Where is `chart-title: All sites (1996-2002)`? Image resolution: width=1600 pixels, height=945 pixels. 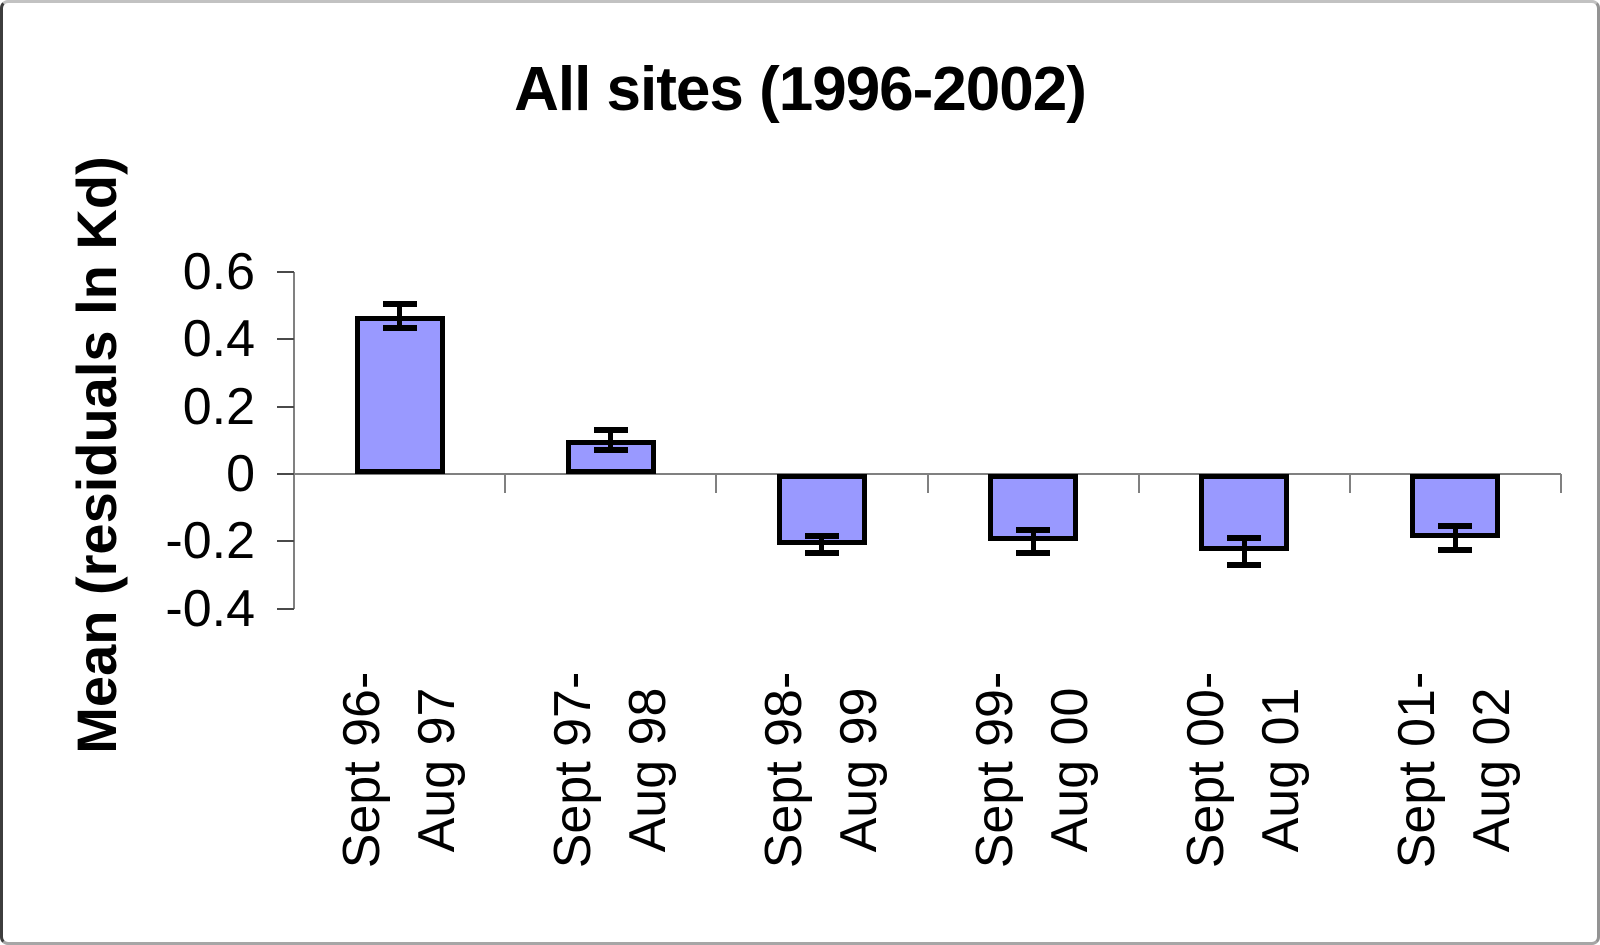
chart-title: All sites (1996-2002) is located at coordinates (800, 89).